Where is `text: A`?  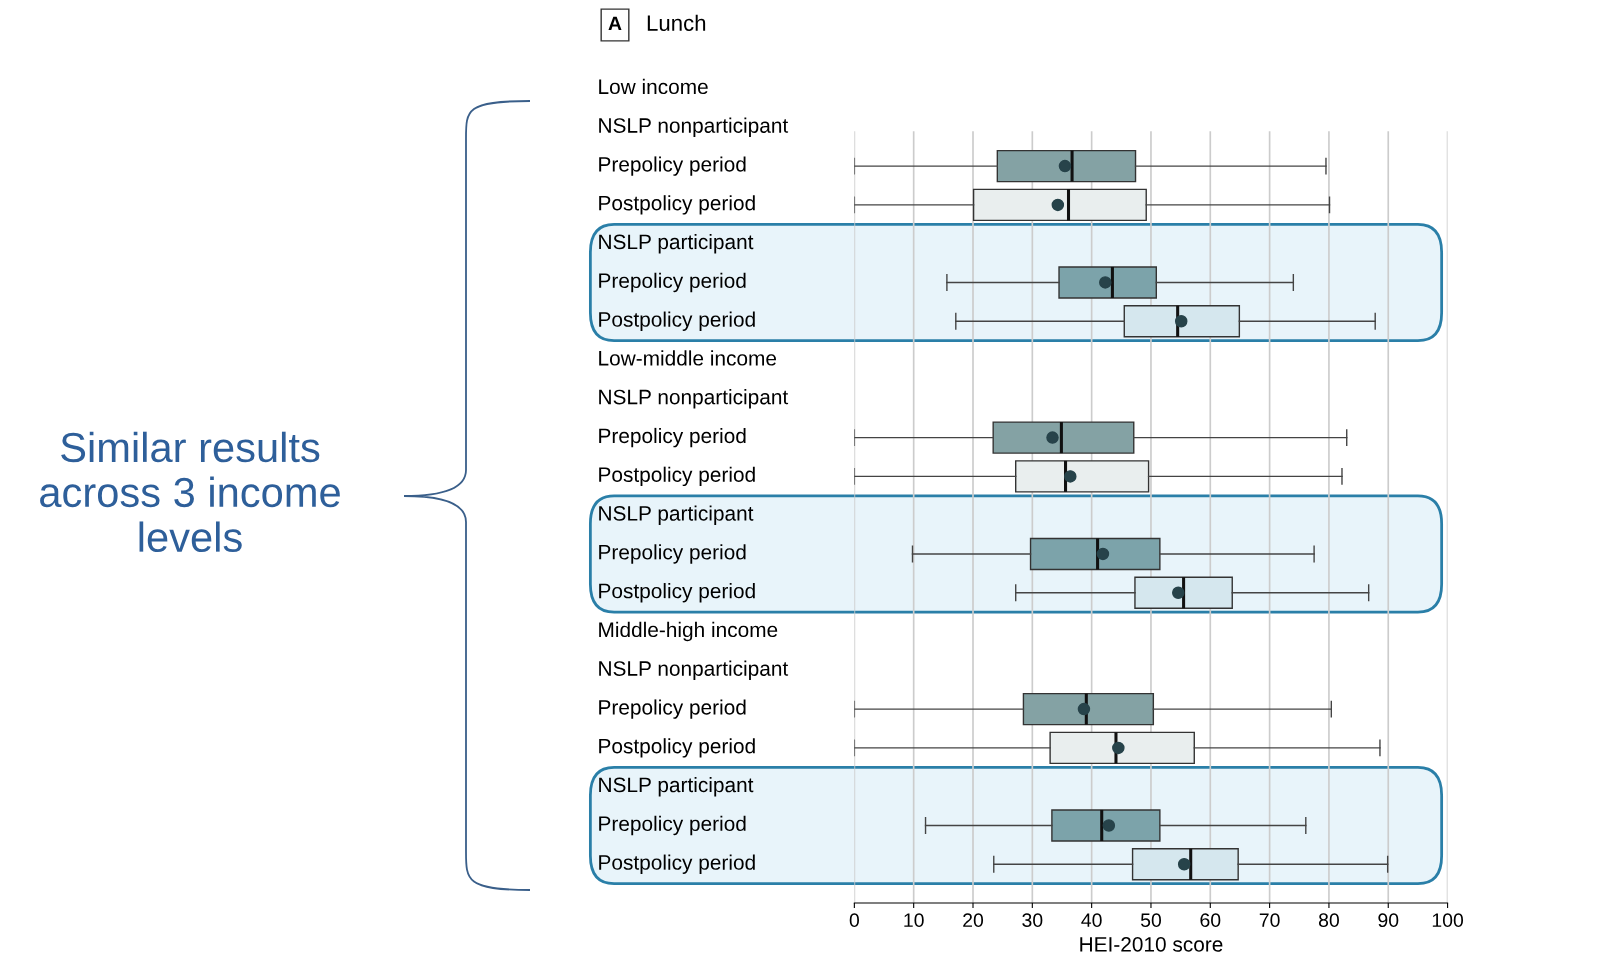 text: A is located at coordinates (615, 23).